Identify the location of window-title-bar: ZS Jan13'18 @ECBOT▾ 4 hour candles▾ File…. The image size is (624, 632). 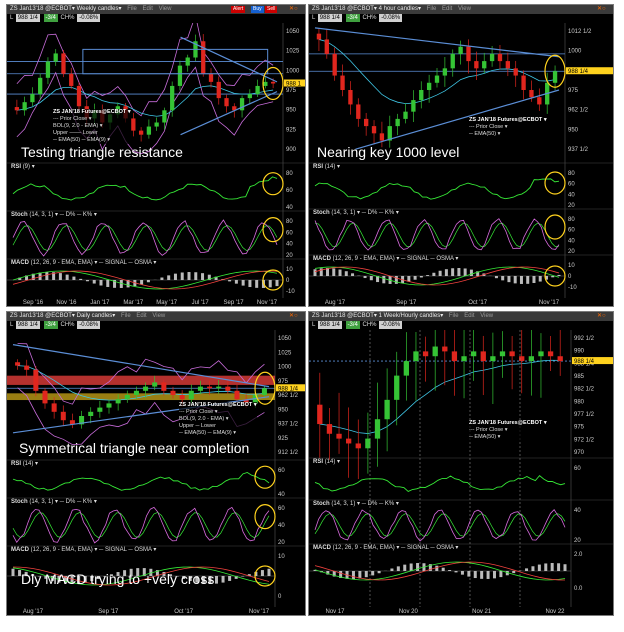
(461, 9).